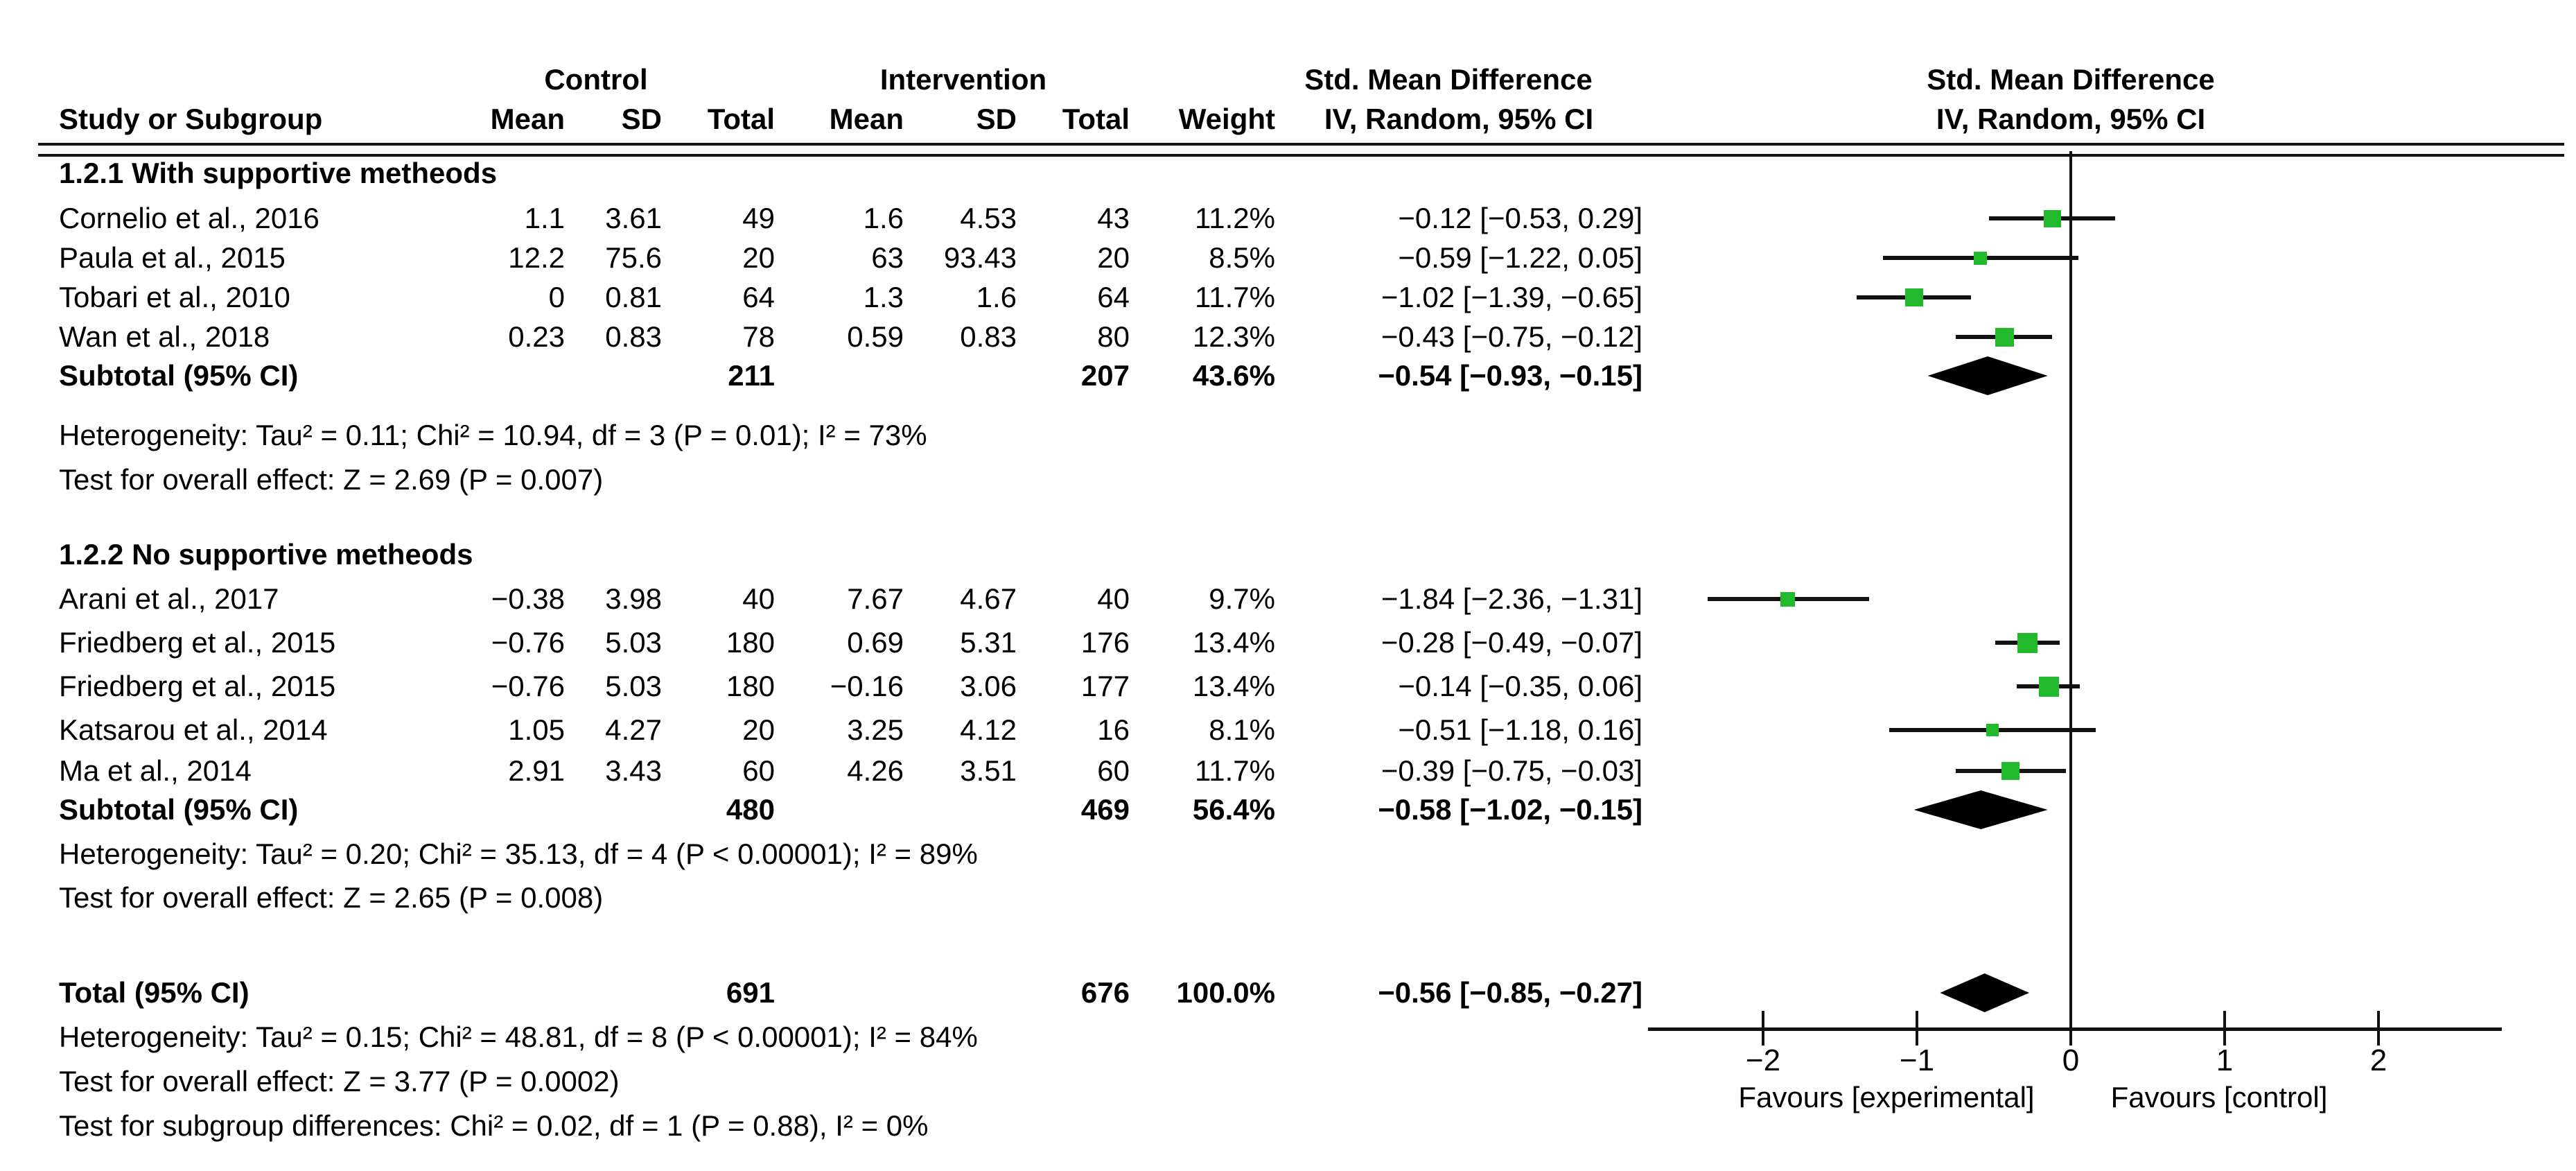  Describe the element at coordinates (633, 642) in the screenshot. I see `control-sd-value: 5.03` at that location.